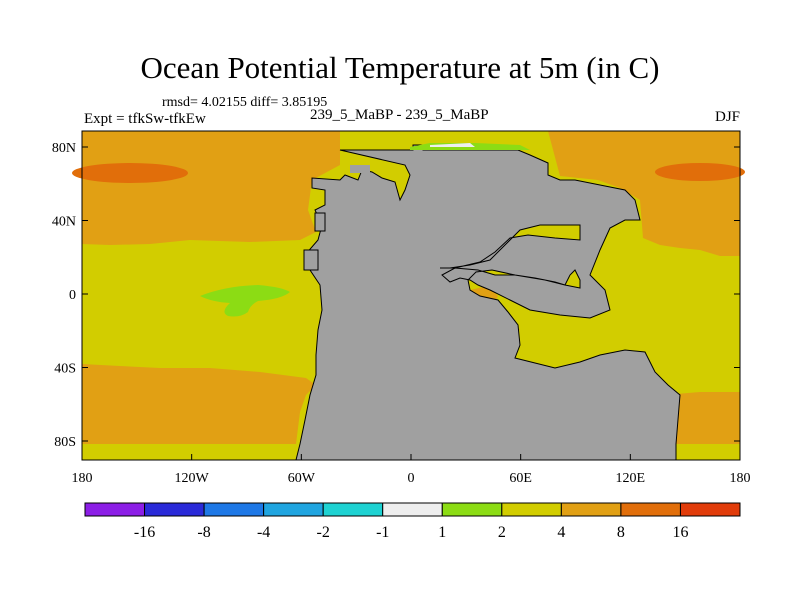  Describe the element at coordinates (561, 532) in the screenshot. I see `colorbar-label: 4` at that location.